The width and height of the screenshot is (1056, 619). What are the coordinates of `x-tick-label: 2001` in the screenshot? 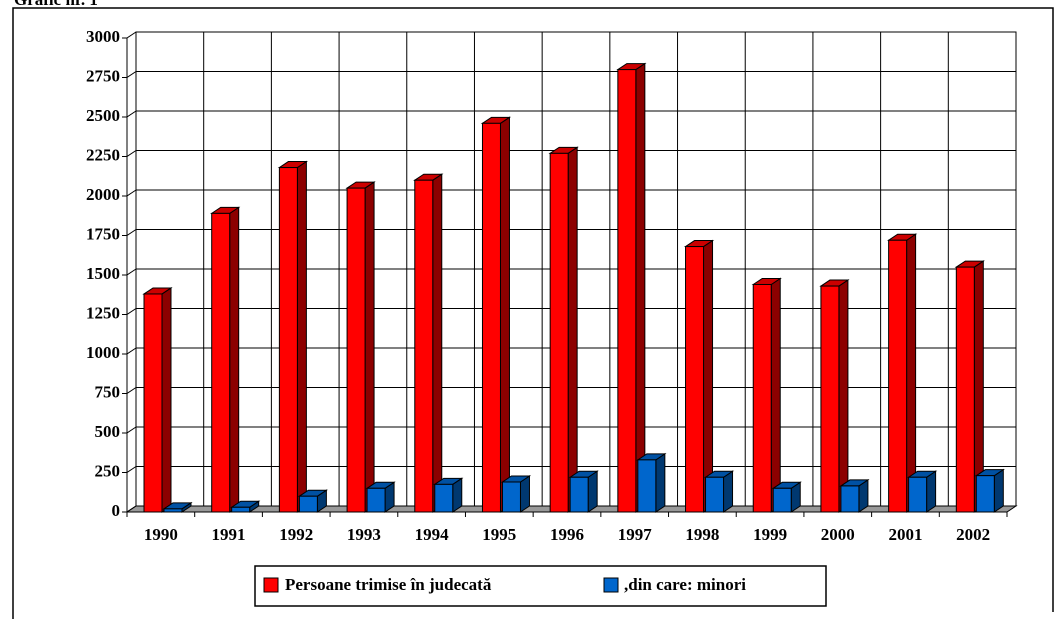 It's located at (905, 534).